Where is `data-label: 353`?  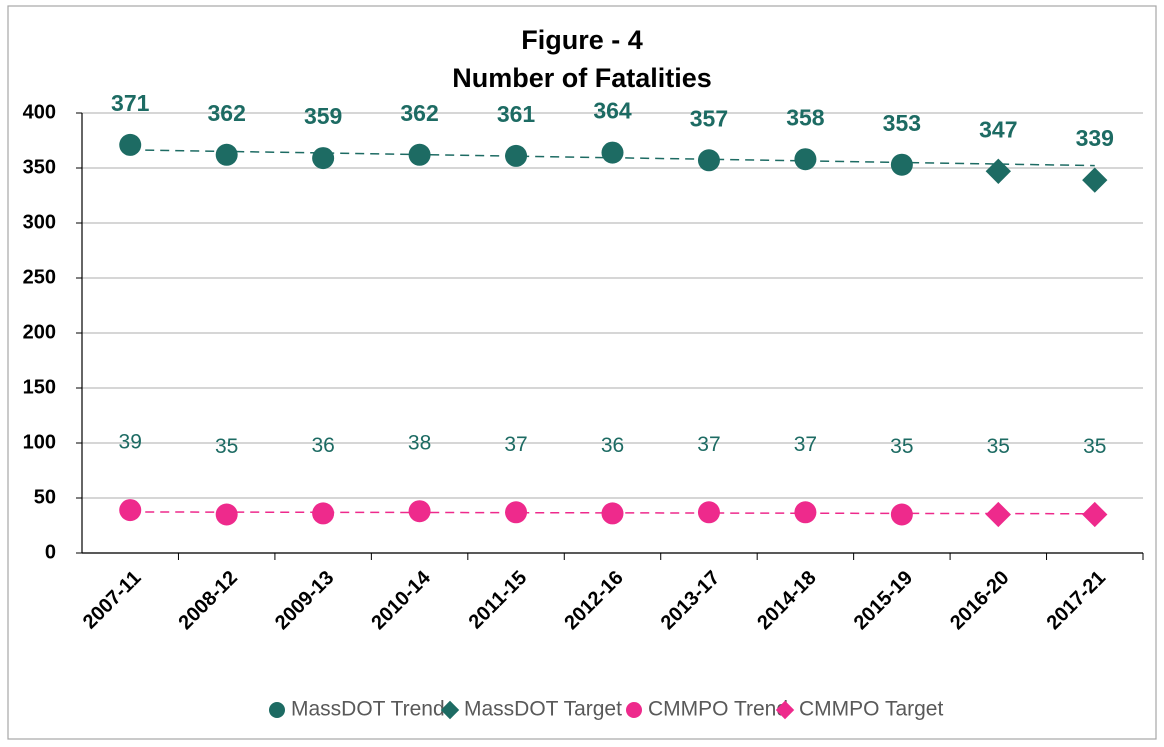 data-label: 353 is located at coordinates (902, 123).